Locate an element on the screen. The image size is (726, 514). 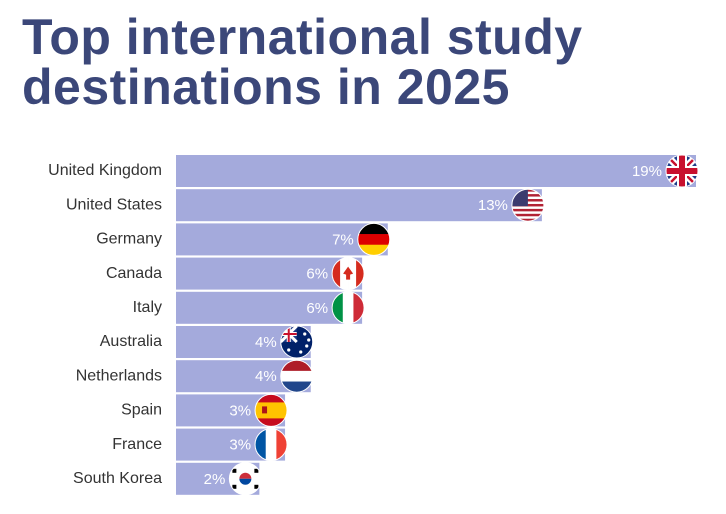
category-label: Italy is located at coordinates (147, 307).